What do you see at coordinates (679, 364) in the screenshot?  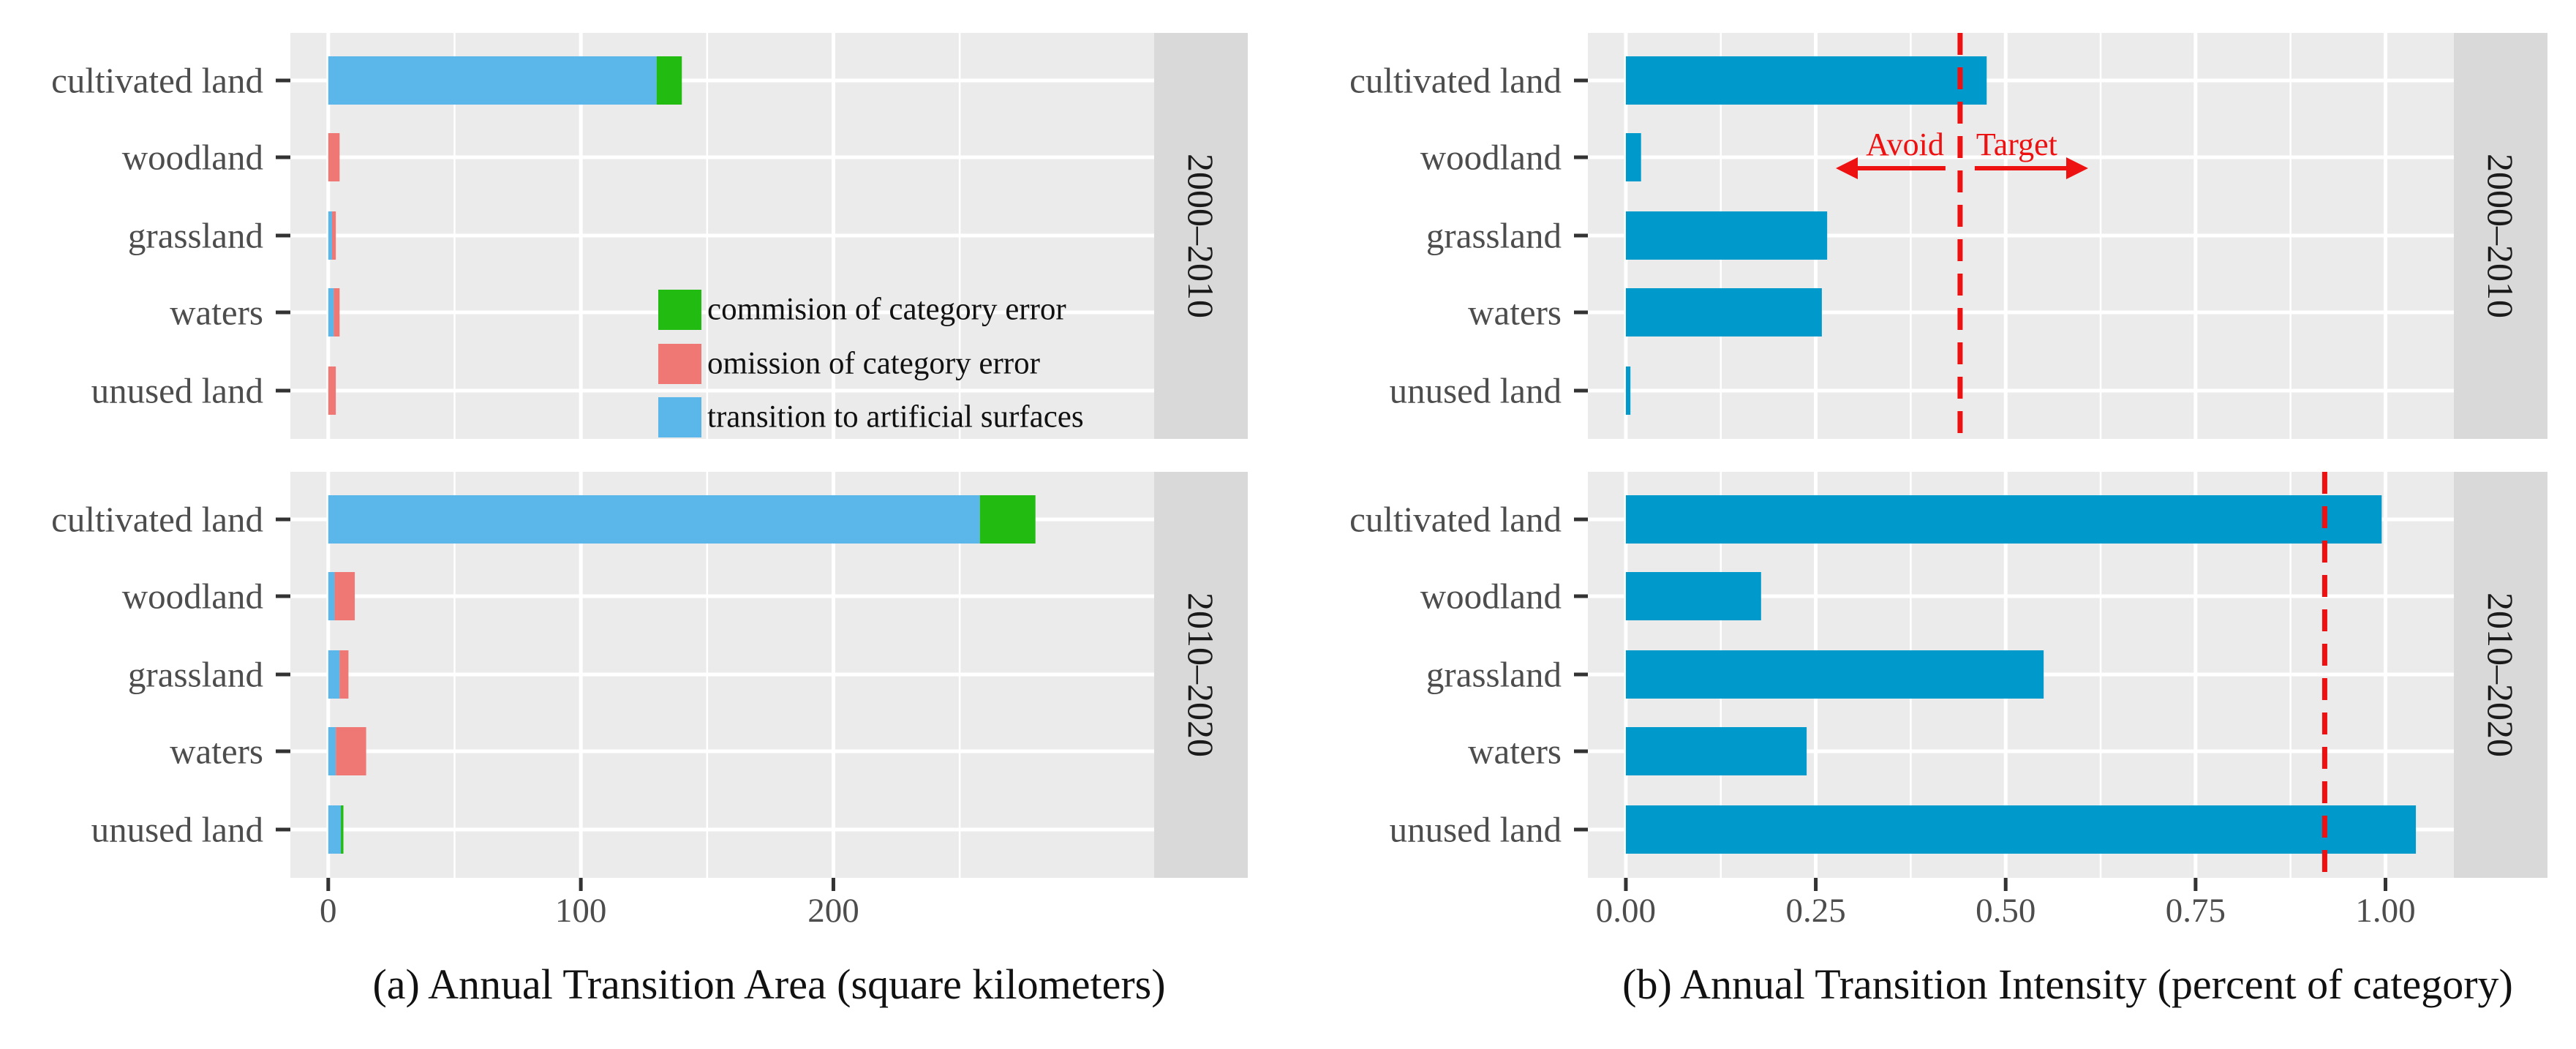 I see `legend-swatch-omission` at bounding box center [679, 364].